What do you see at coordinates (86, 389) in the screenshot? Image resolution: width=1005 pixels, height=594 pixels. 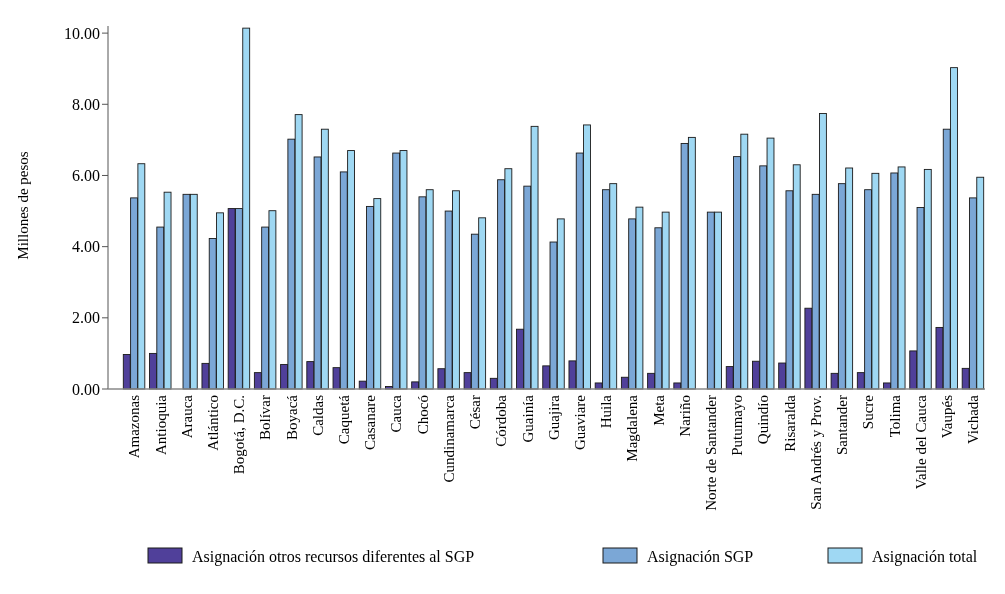 I see `y-tick-label: 0.00` at bounding box center [86, 389].